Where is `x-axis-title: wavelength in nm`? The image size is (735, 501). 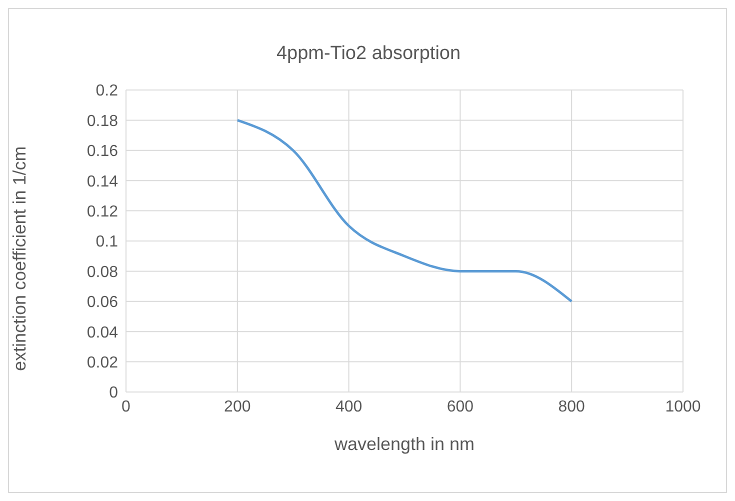 x-axis-title: wavelength in nm is located at coordinates (404, 444).